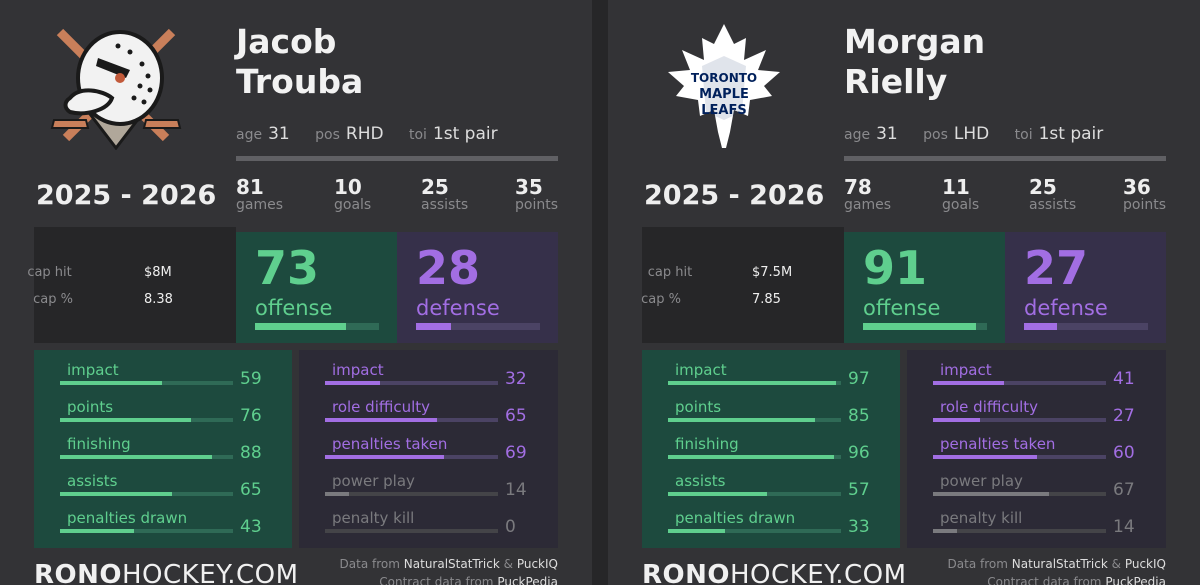 This screenshot has height=585, width=1200. Describe the element at coordinates (300, 81) in the screenshot. I see `player-last-name: Trouba` at that location.